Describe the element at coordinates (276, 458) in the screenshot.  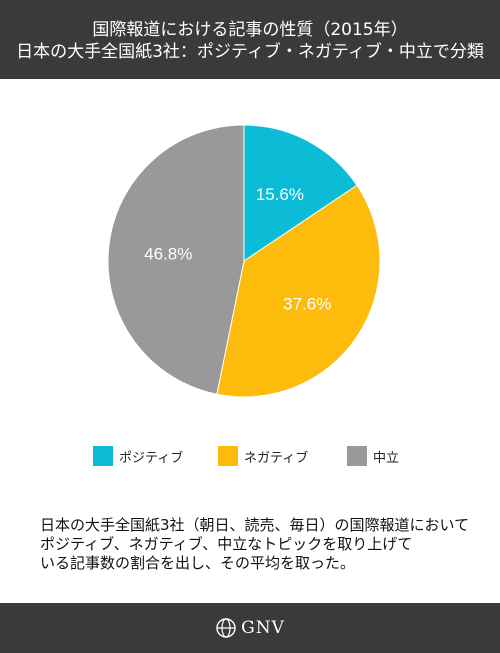
I see `legend-label-negative: ネガティブ` at that location.